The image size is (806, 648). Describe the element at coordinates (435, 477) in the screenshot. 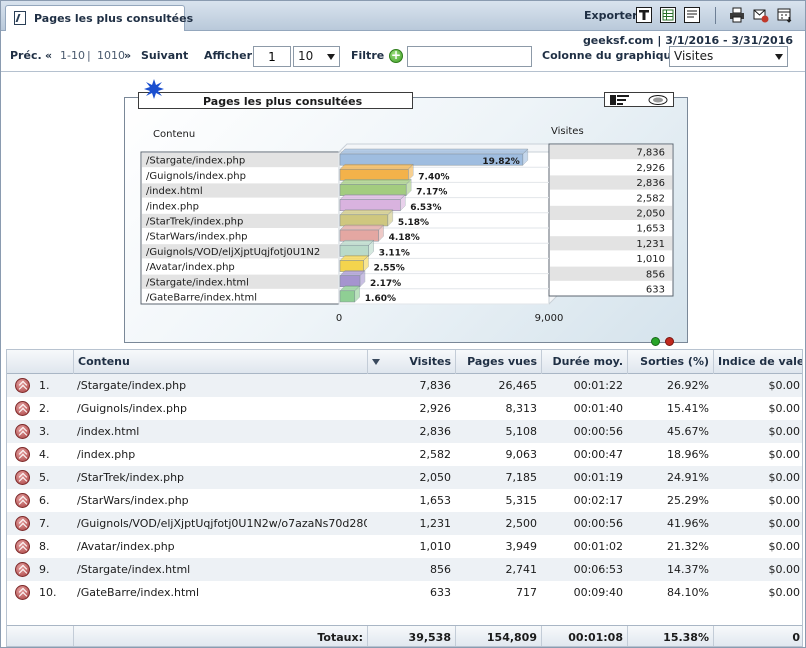

I see `visits-cell: 2,050` at that location.